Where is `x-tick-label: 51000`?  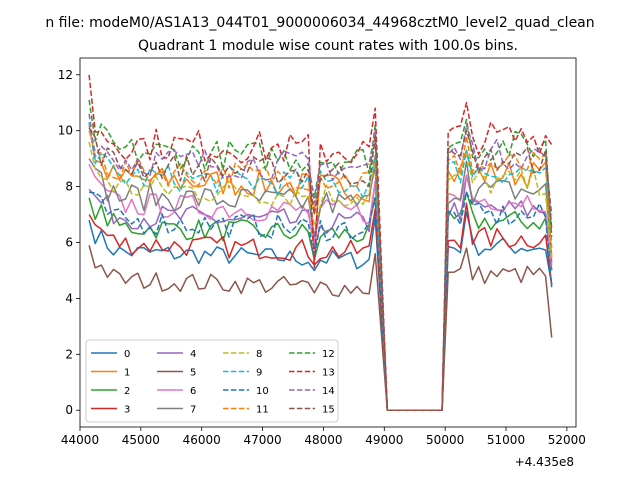 x-tick-label: 51000 is located at coordinates (506, 440).